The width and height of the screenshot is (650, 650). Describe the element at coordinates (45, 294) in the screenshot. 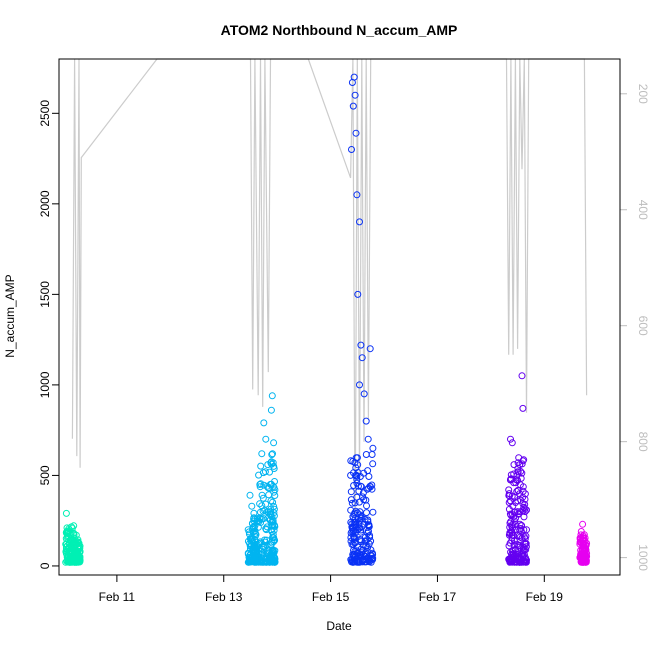

I see `y-tick-label: 1500` at that location.